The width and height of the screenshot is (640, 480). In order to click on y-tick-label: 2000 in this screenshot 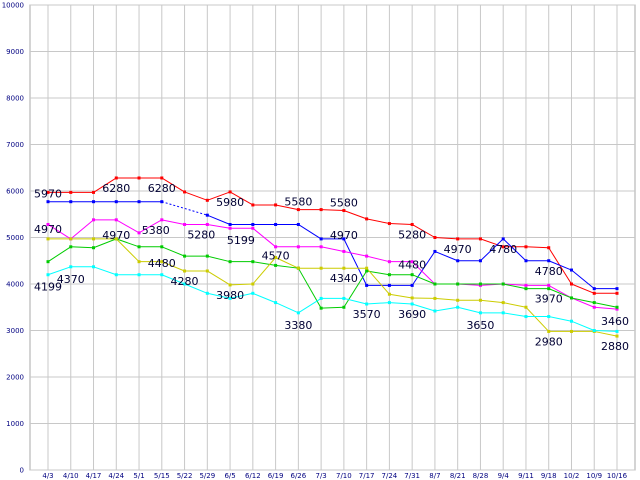, I will do `click(15, 378)`.